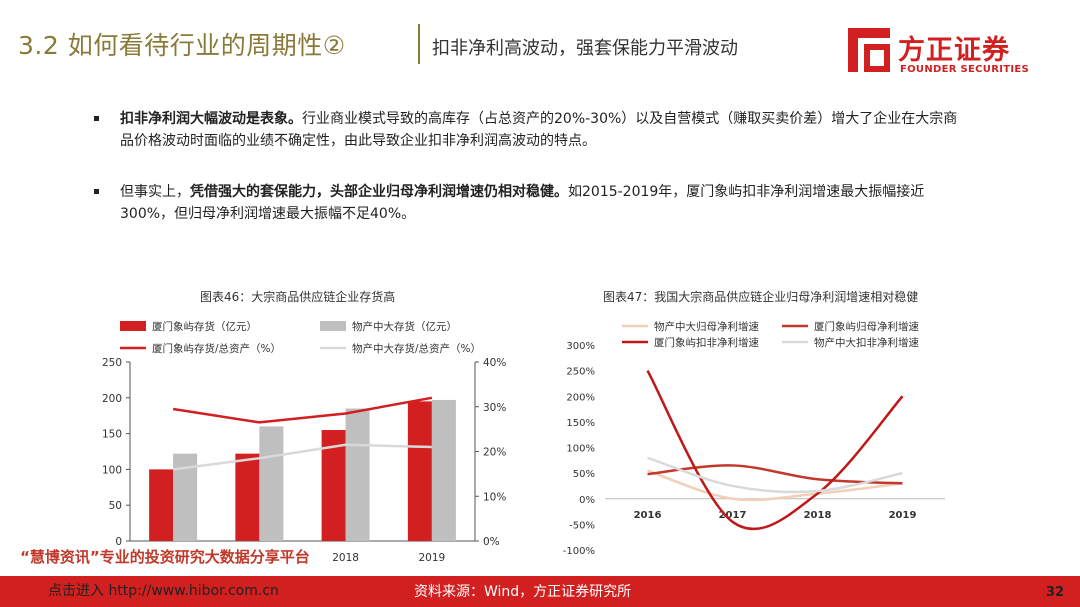  I want to click on y-tick-label: 150%, so click(580, 423).